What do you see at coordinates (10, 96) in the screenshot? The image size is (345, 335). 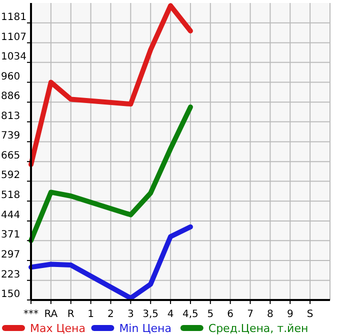 I see `y-tick-label: 886` at bounding box center [10, 96].